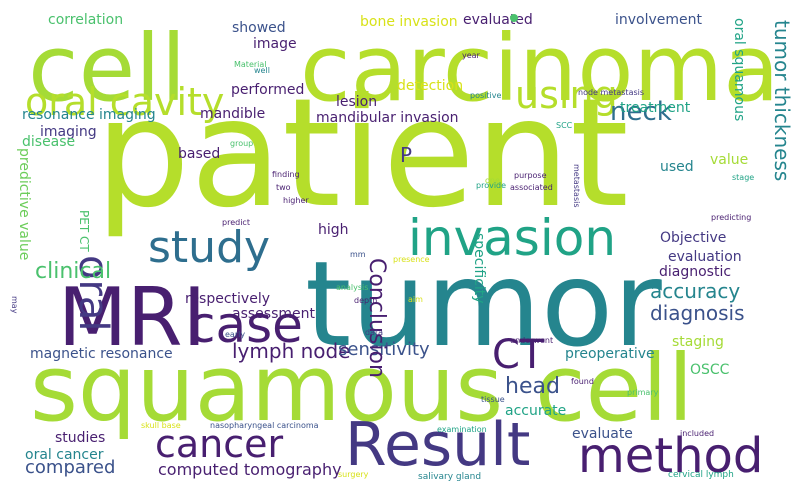  Describe the element at coordinates (24, 204) in the screenshot. I see `word-predictive-value: predictive value` at that location.